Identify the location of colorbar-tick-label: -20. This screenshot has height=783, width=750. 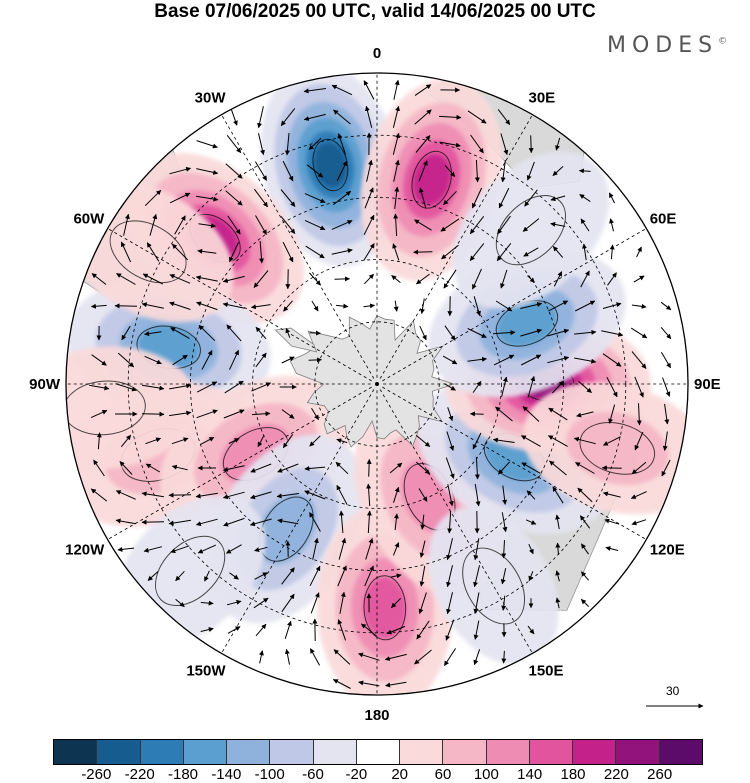
(356, 774).